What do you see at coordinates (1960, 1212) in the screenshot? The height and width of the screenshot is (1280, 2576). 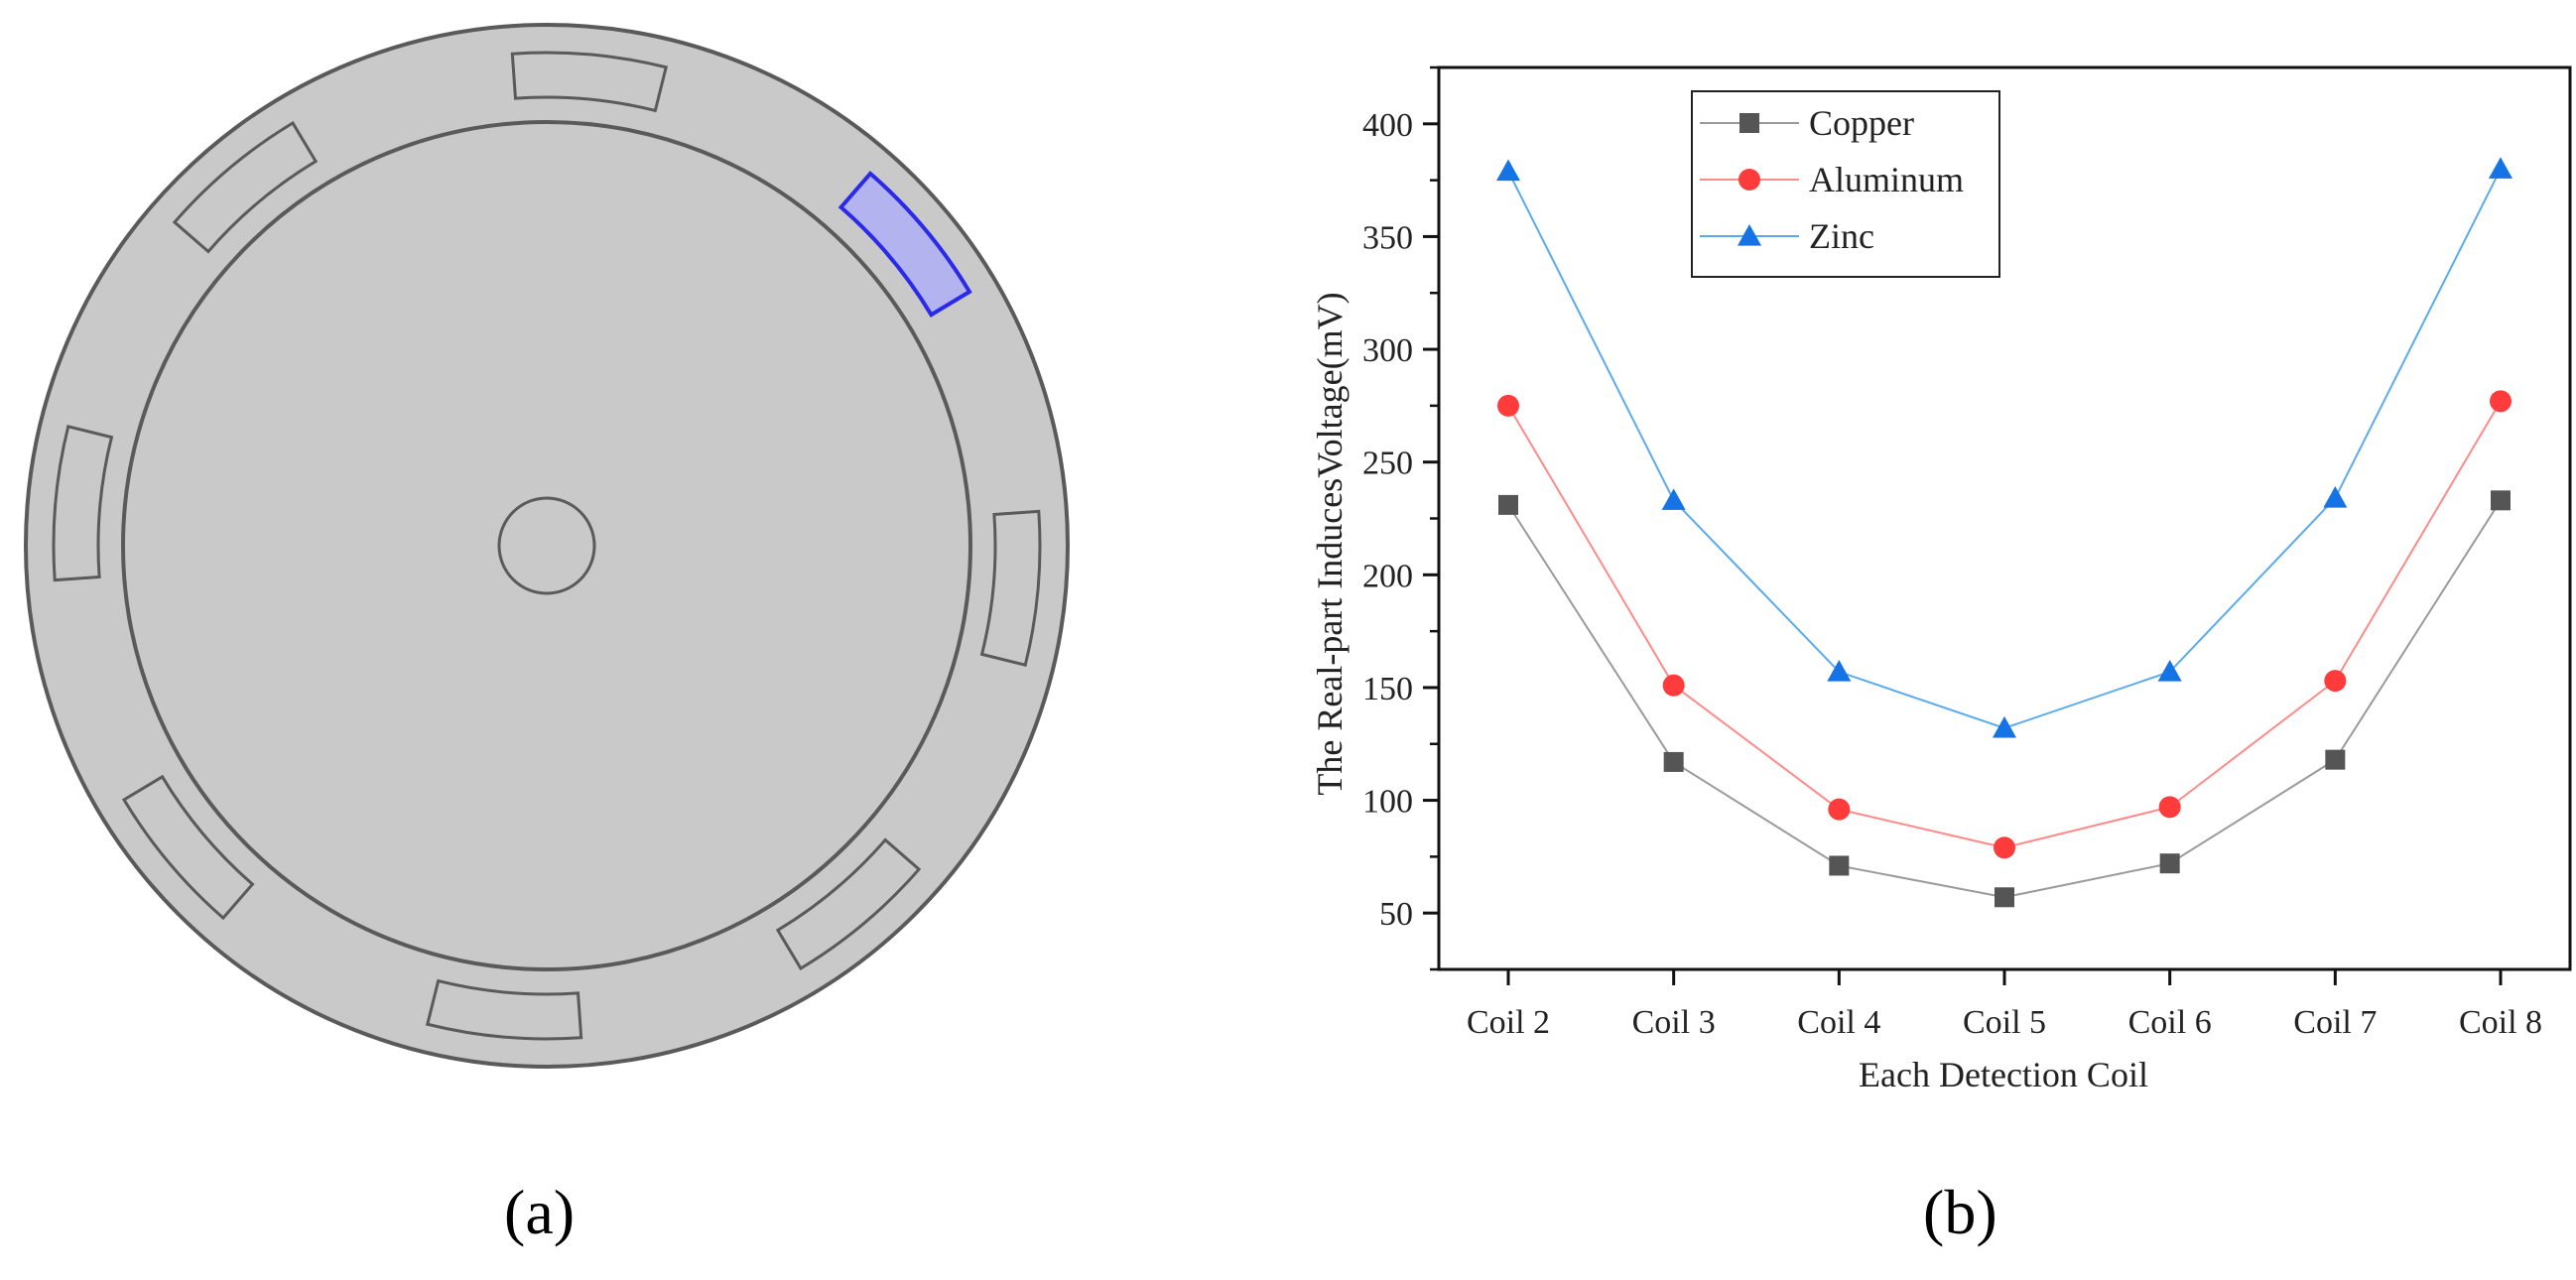 I see `panel-label-b: (b)` at bounding box center [1960, 1212].